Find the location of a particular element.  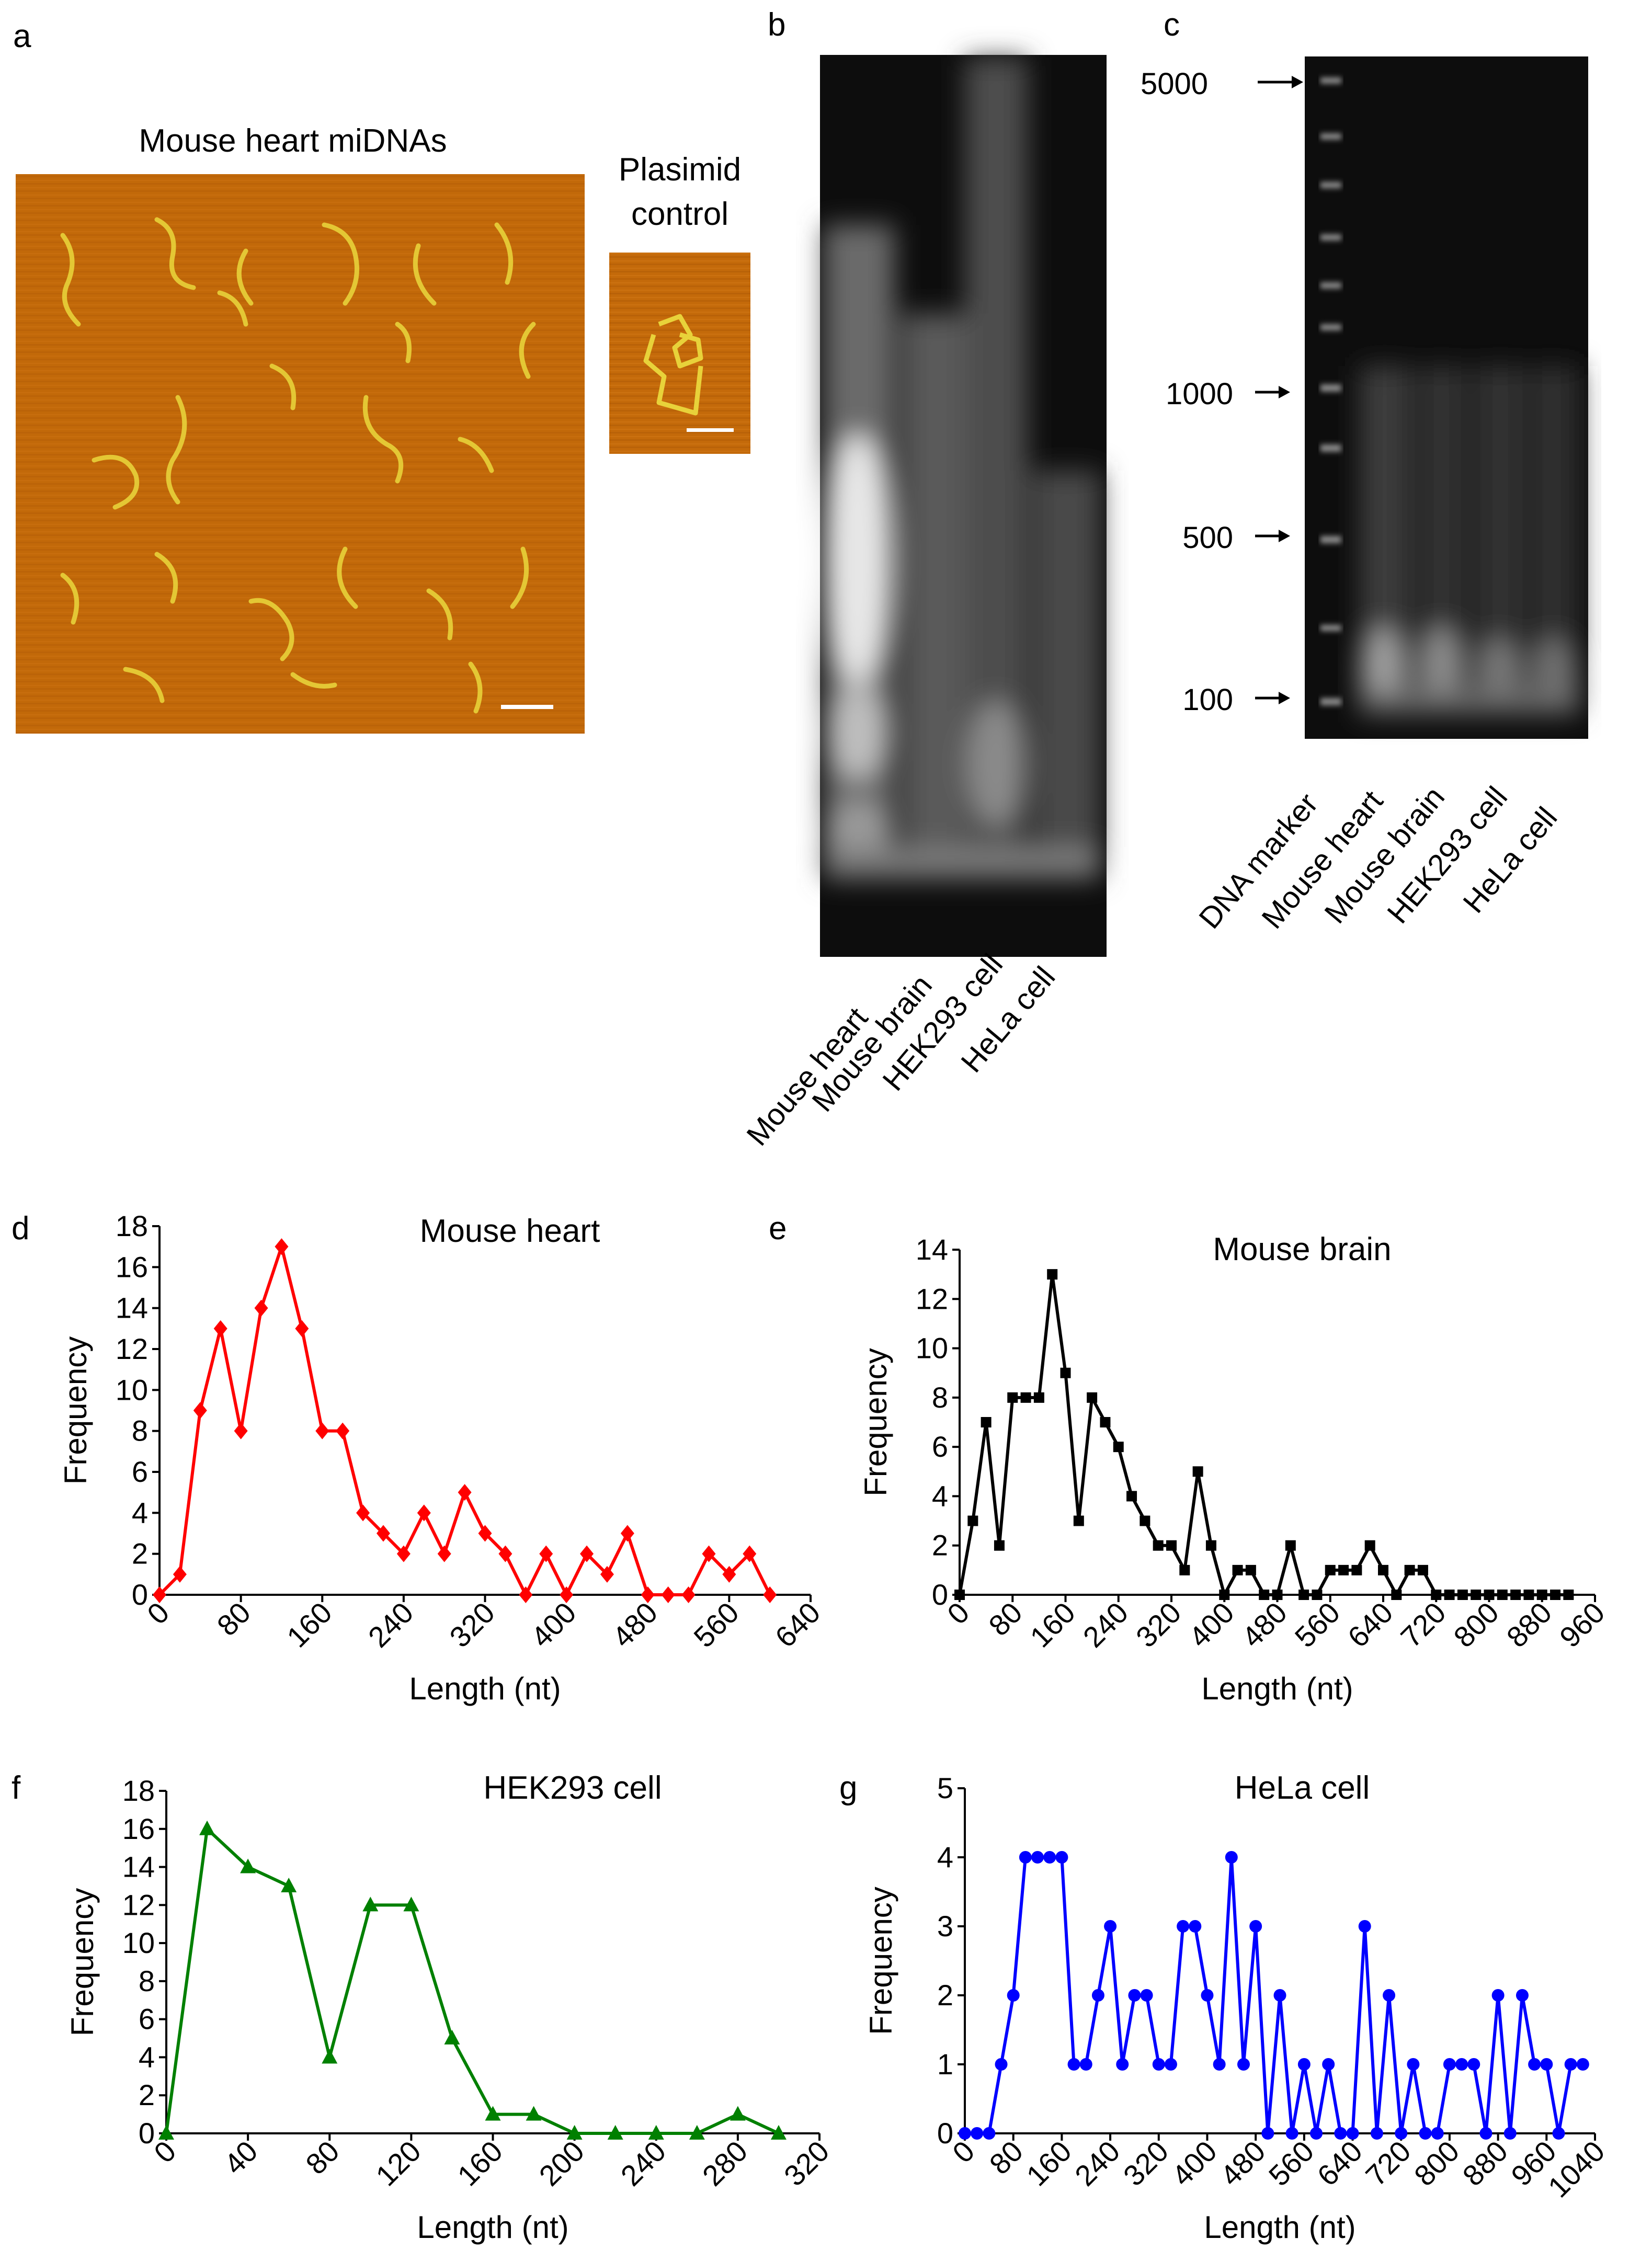

ladder-annotations: 5000 1000 500 100 is located at coordinates (1222, 392).